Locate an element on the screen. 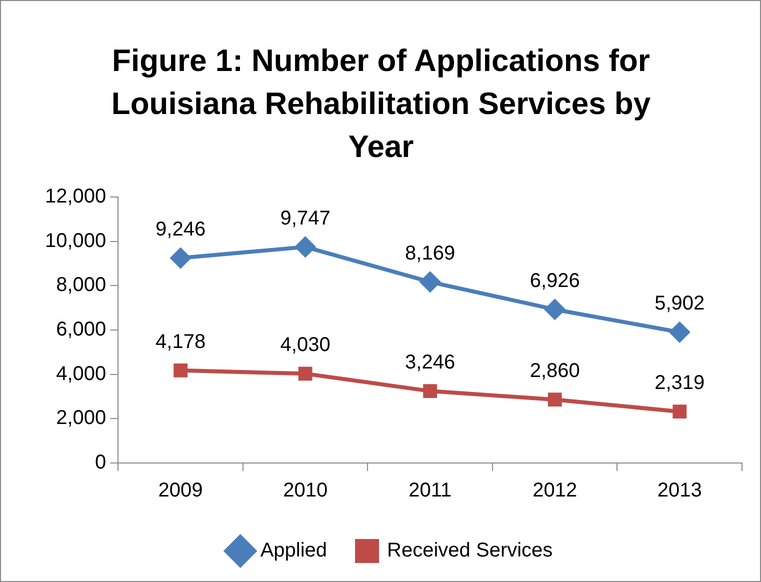  legend-label: Applied is located at coordinates (294, 551).